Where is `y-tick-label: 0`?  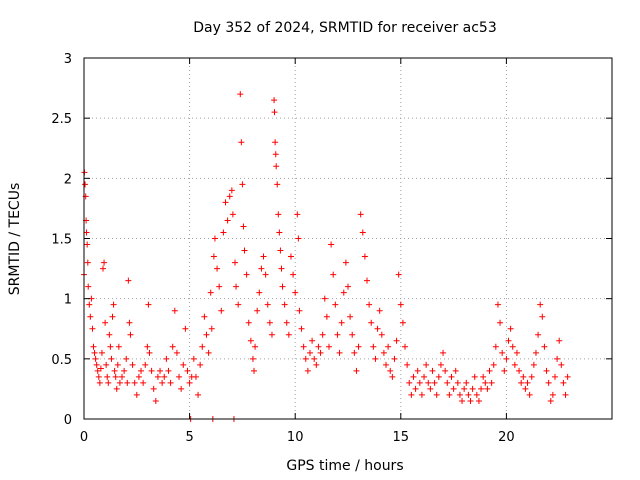
y-tick-label: 0 is located at coordinates (68, 420).